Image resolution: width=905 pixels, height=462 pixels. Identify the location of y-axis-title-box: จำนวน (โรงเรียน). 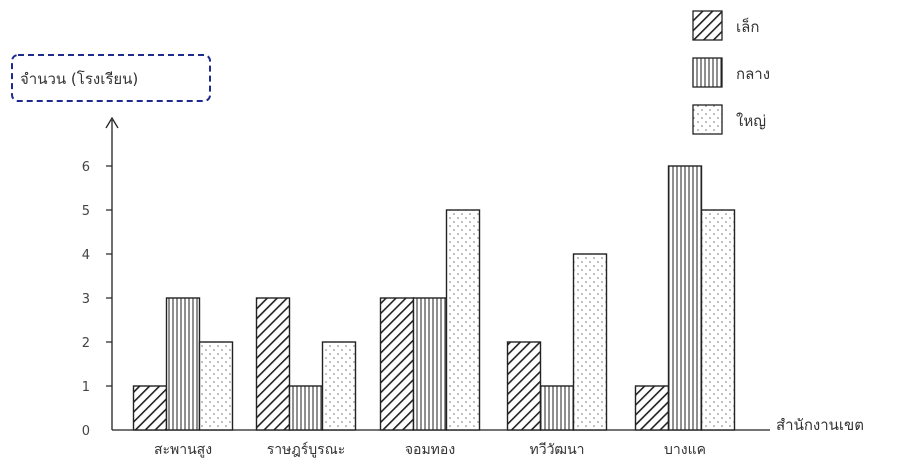
(111, 78).